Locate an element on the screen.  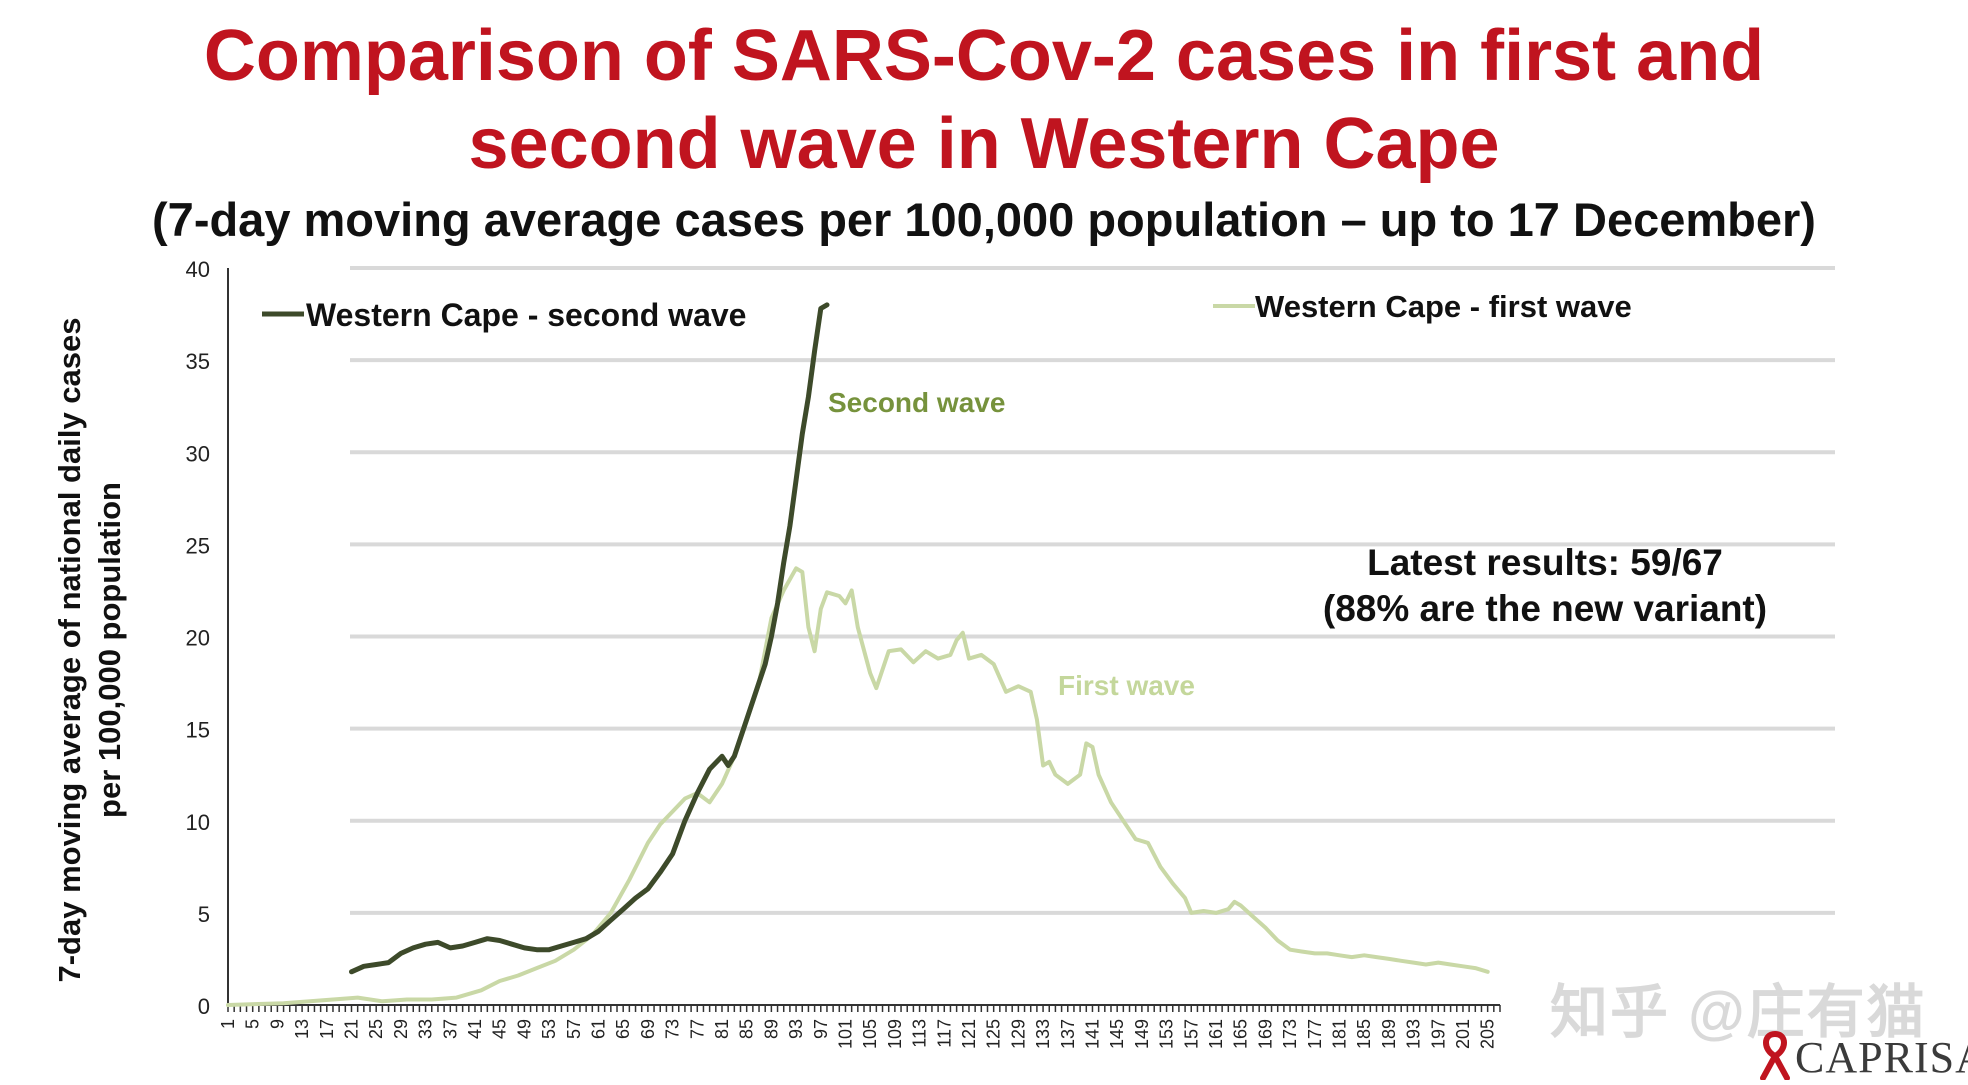
x-tick-label-53: 53 is located at coordinates (549, 1029).